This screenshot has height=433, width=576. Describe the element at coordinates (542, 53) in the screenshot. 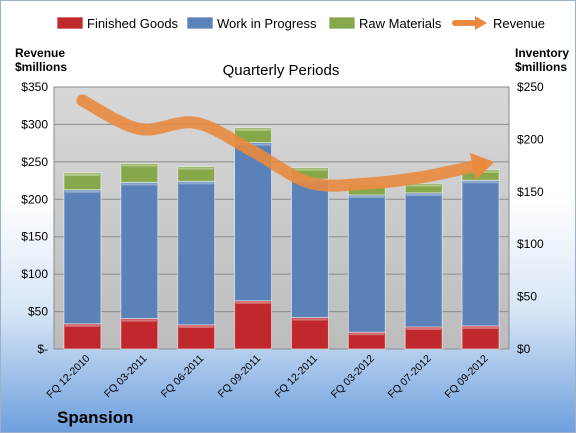

I see `right-axis-unit-label-line1: Inventory` at that location.